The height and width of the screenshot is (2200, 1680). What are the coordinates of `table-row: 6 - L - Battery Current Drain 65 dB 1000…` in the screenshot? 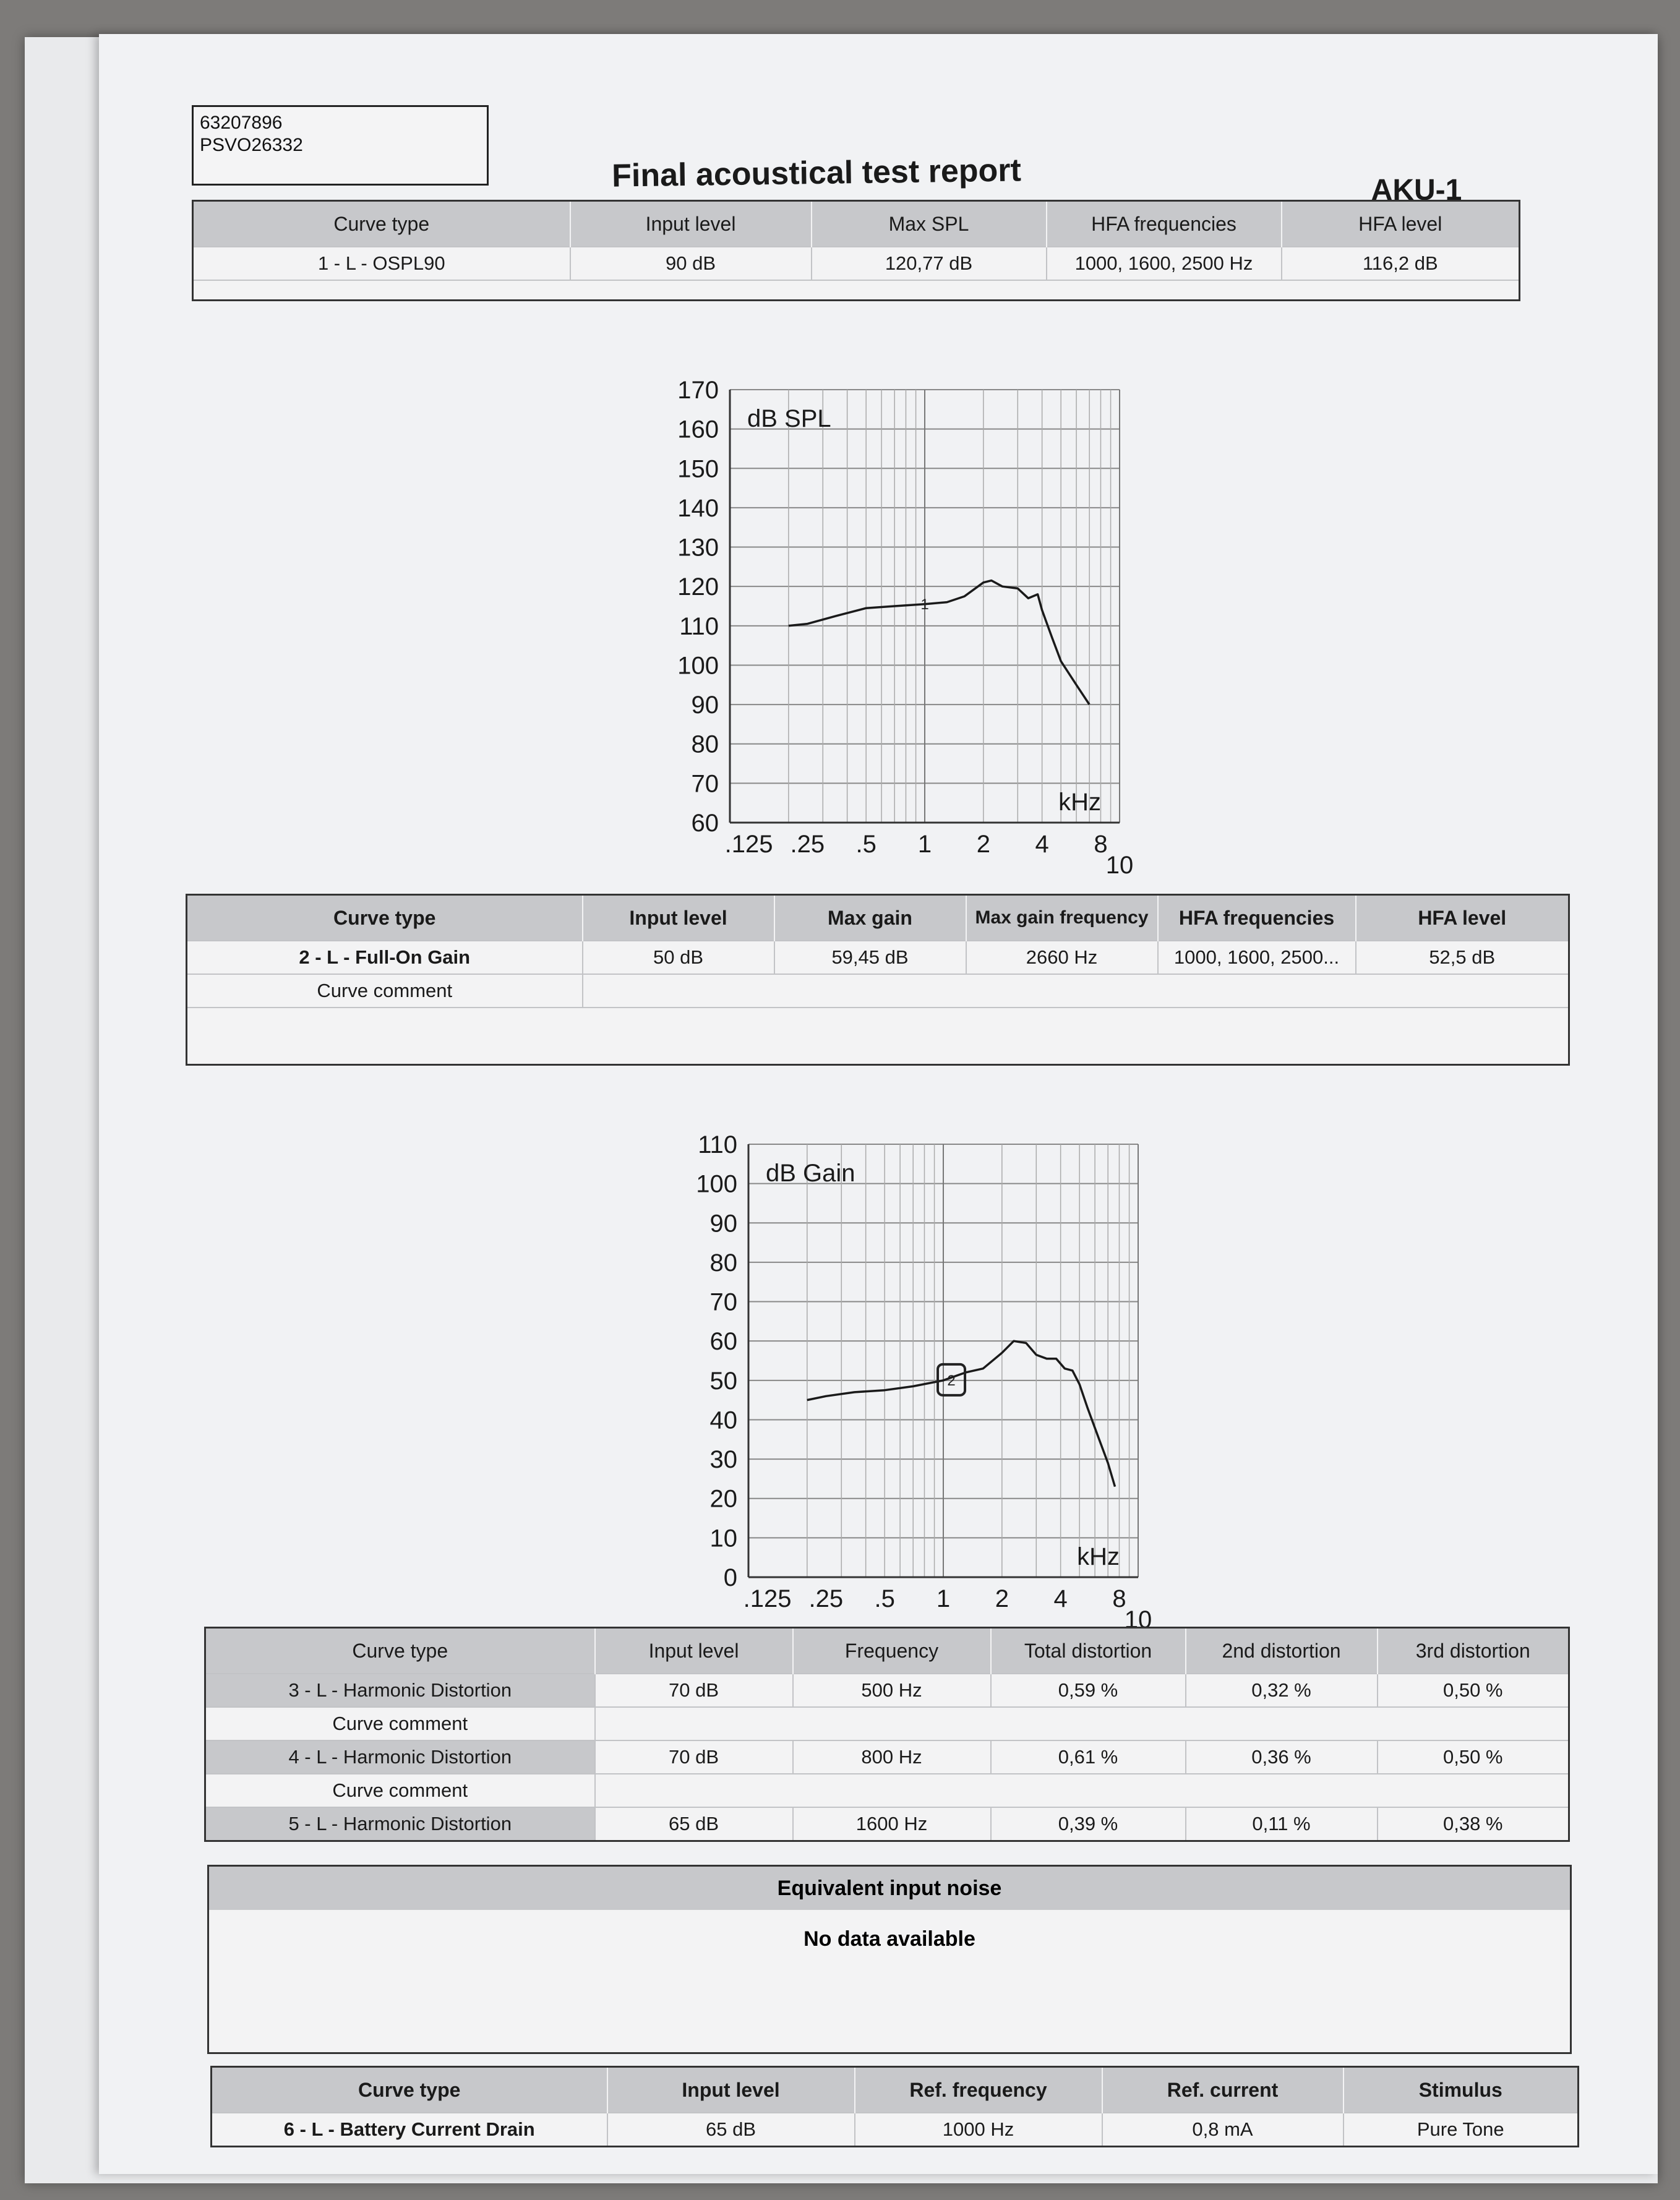 It's located at (894, 2129).